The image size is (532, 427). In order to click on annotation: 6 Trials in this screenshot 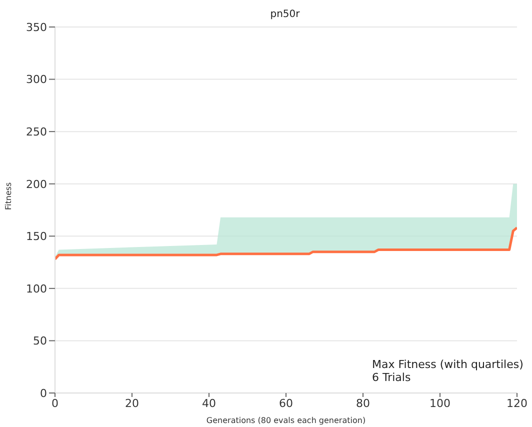, I will do `click(392, 377)`.